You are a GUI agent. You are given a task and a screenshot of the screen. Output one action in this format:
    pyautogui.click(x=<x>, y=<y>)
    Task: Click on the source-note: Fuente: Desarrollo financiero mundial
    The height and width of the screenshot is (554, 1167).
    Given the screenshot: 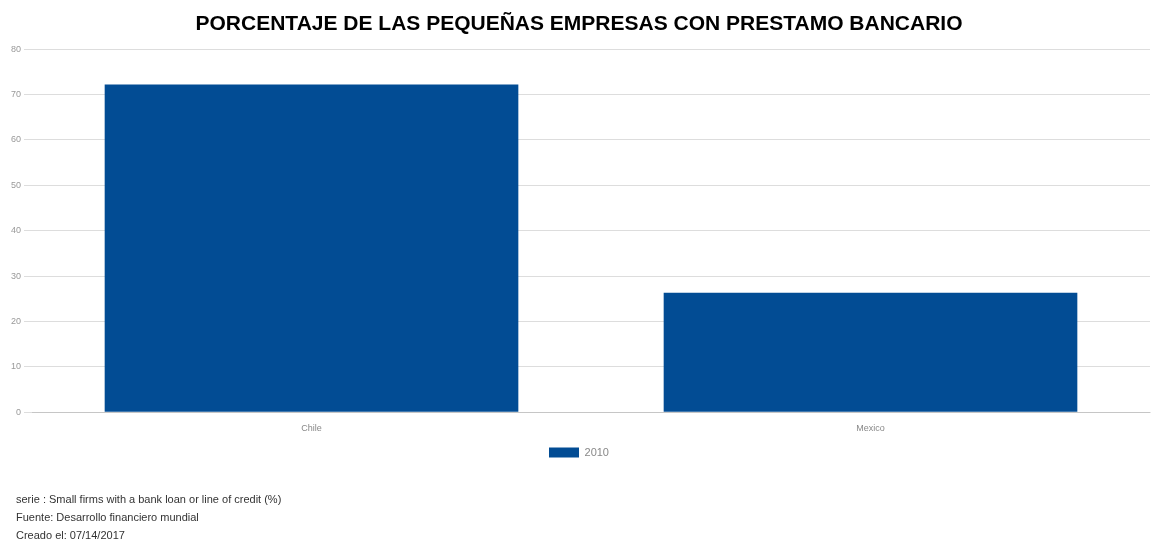 What is the action you would take?
    pyautogui.click(x=108, y=517)
    